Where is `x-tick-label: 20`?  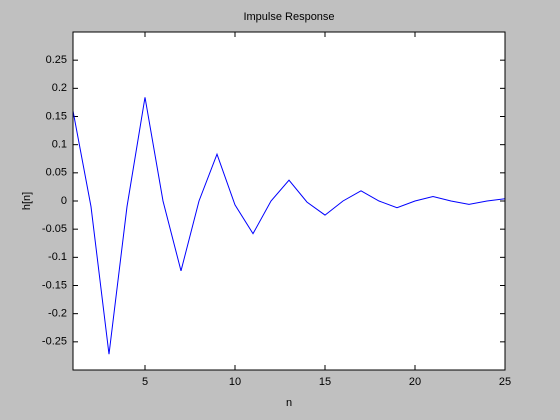
x-tick-label: 20 is located at coordinates (415, 382).